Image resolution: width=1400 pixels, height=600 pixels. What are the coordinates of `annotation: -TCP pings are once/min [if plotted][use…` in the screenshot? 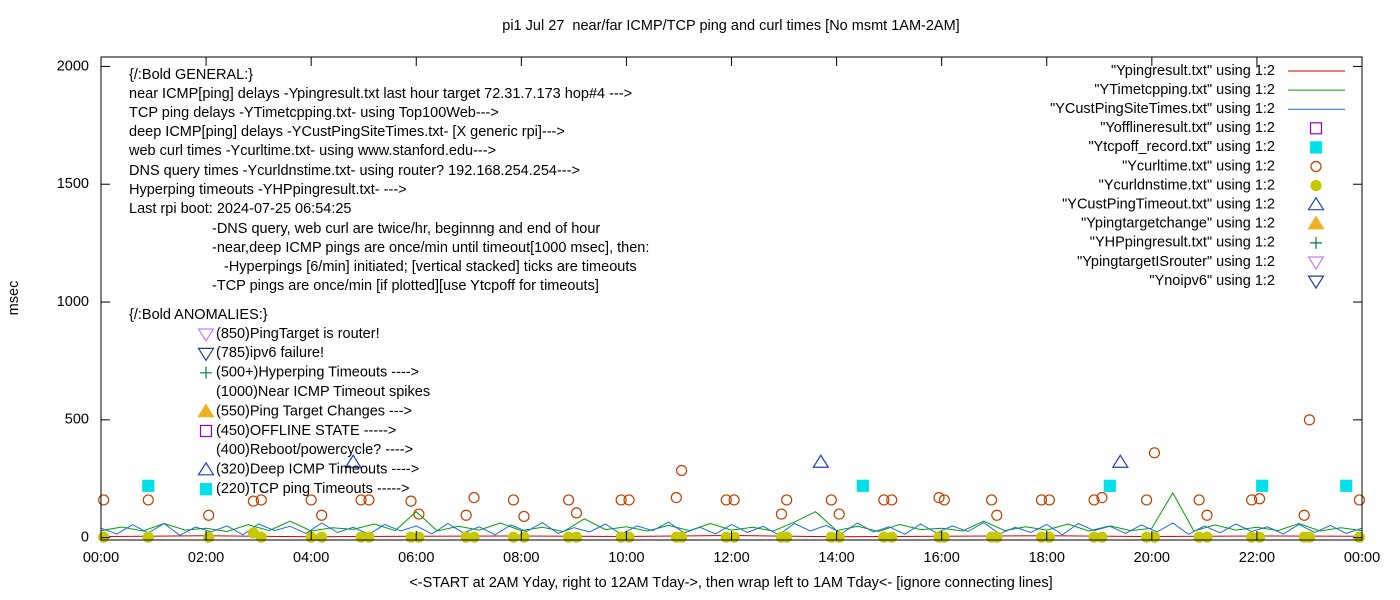 It's located at (405, 286).